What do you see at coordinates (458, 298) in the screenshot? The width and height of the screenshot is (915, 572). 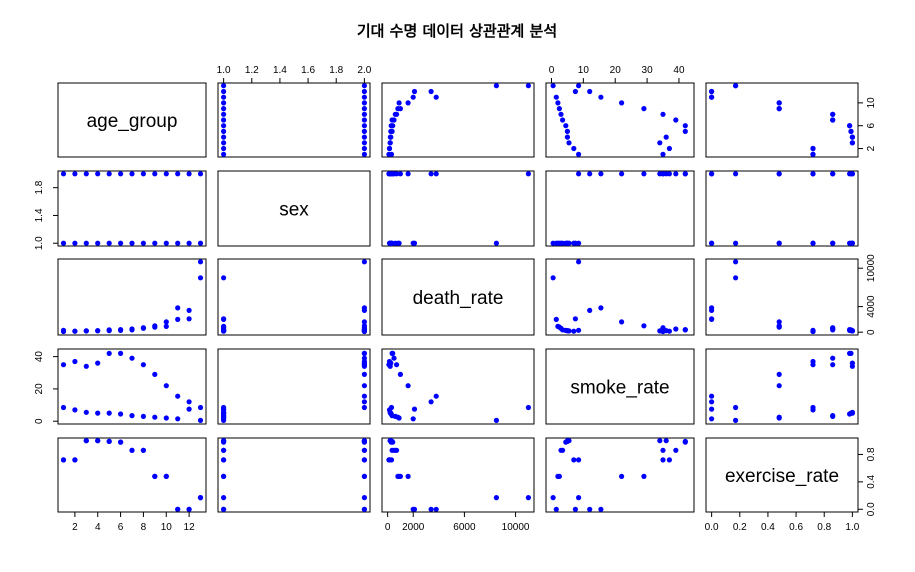 I see `variable-label-death_rate: death_rate` at bounding box center [458, 298].